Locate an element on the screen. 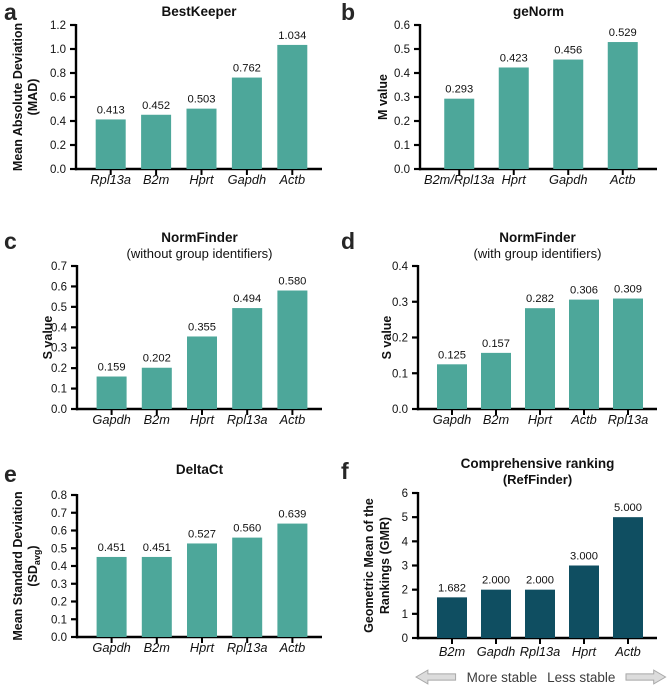 Image resolution: width=669 pixels, height=694 pixels. bar-value-label: 0.355 is located at coordinates (202, 327).